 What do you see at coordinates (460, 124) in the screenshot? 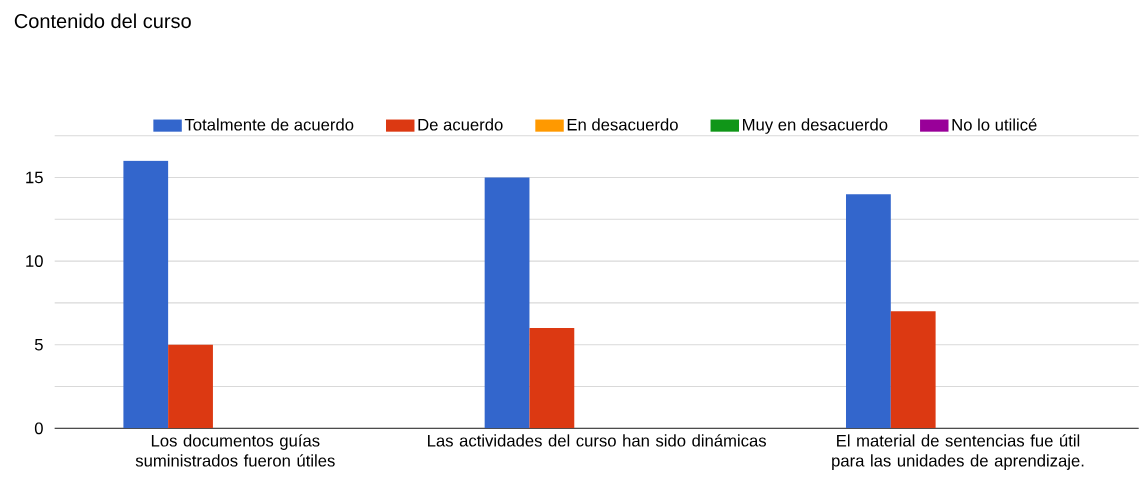
I see `legend-label: De acuerdo` at bounding box center [460, 124].